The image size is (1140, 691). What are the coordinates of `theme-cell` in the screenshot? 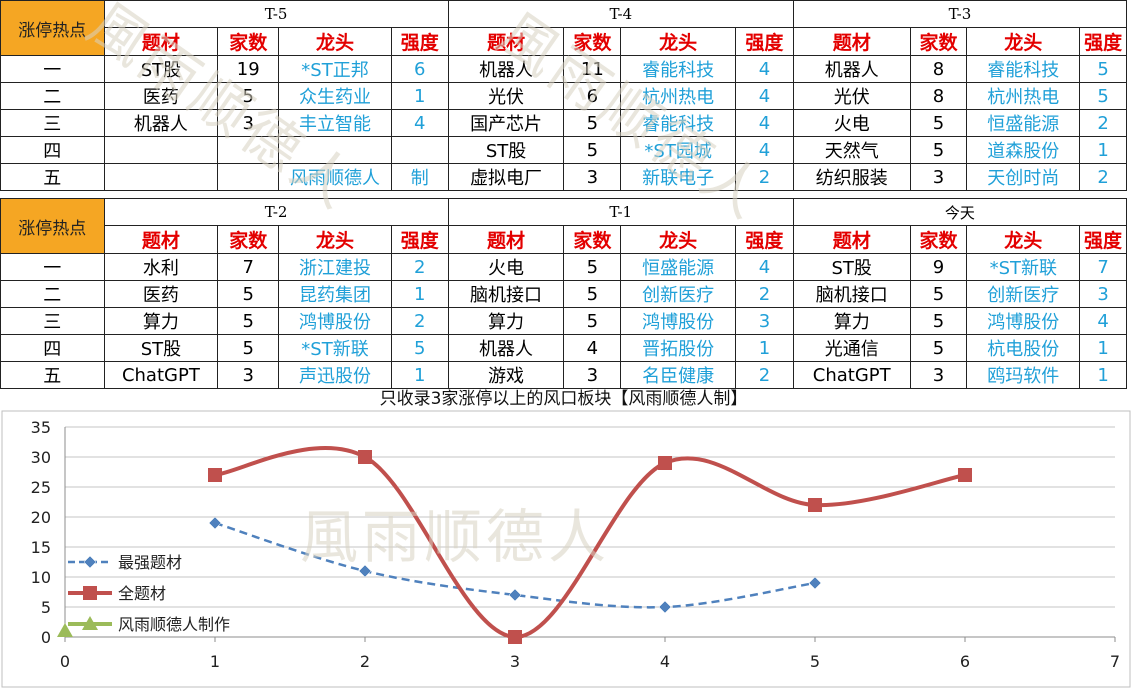 It's located at (161, 177).